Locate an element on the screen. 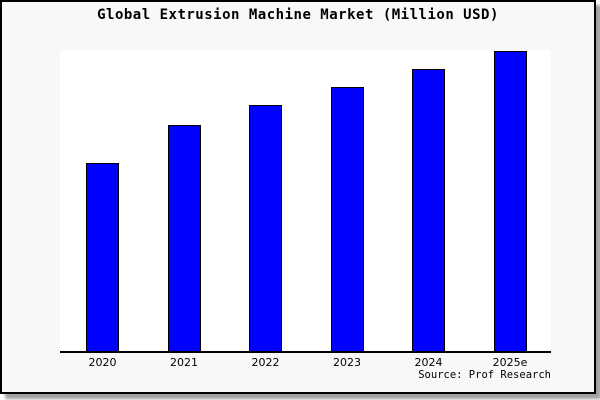 Image resolution: width=600 pixels, height=400 pixels. bar-2023 is located at coordinates (347, 219).